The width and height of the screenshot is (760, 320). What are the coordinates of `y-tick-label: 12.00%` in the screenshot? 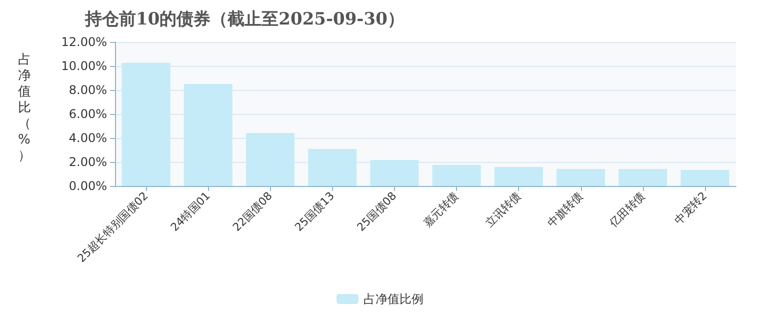 It's located at (84, 42).